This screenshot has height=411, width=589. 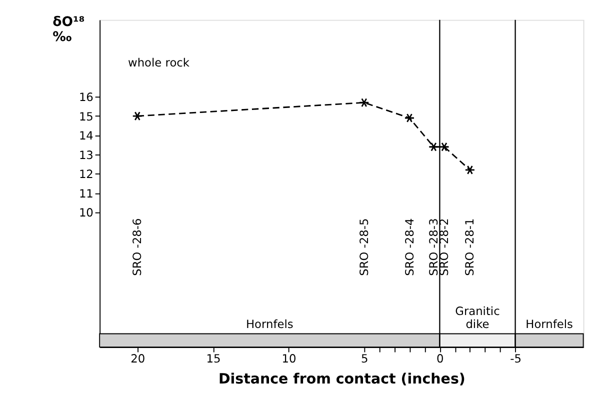 I want to click on x-tick-label: 5, so click(x=364, y=359).